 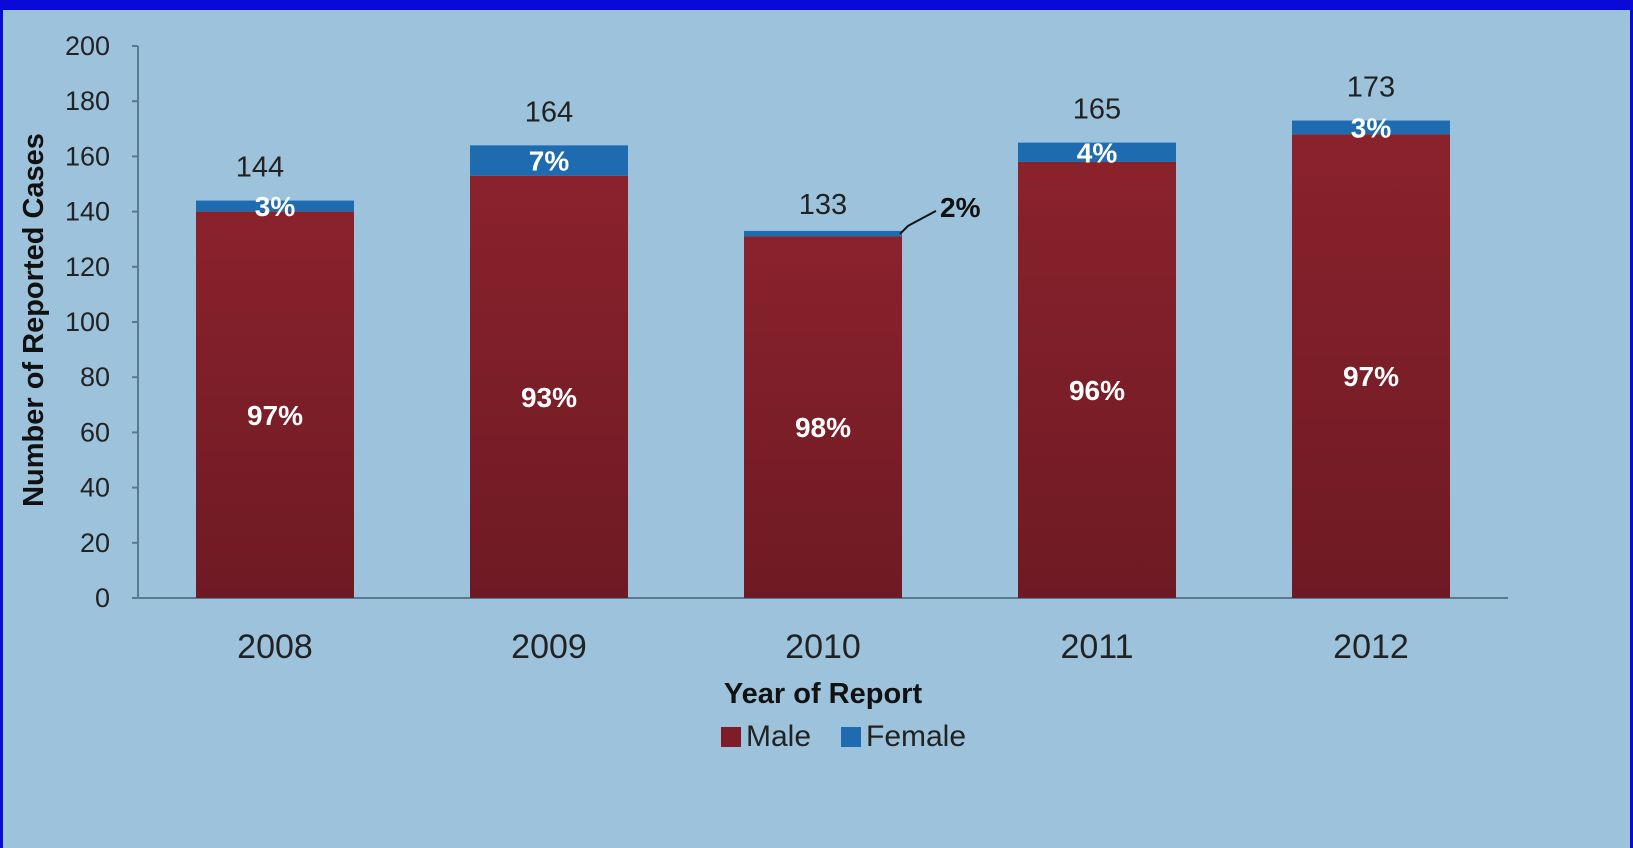 What do you see at coordinates (823, 233) in the screenshot?
I see `bar-female-2010` at bounding box center [823, 233].